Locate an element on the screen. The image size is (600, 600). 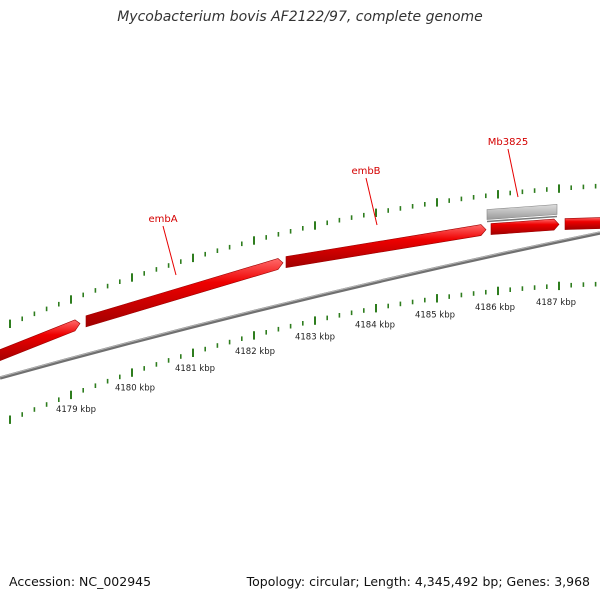
gene-label-embB: embB is located at coordinates (365, 171).